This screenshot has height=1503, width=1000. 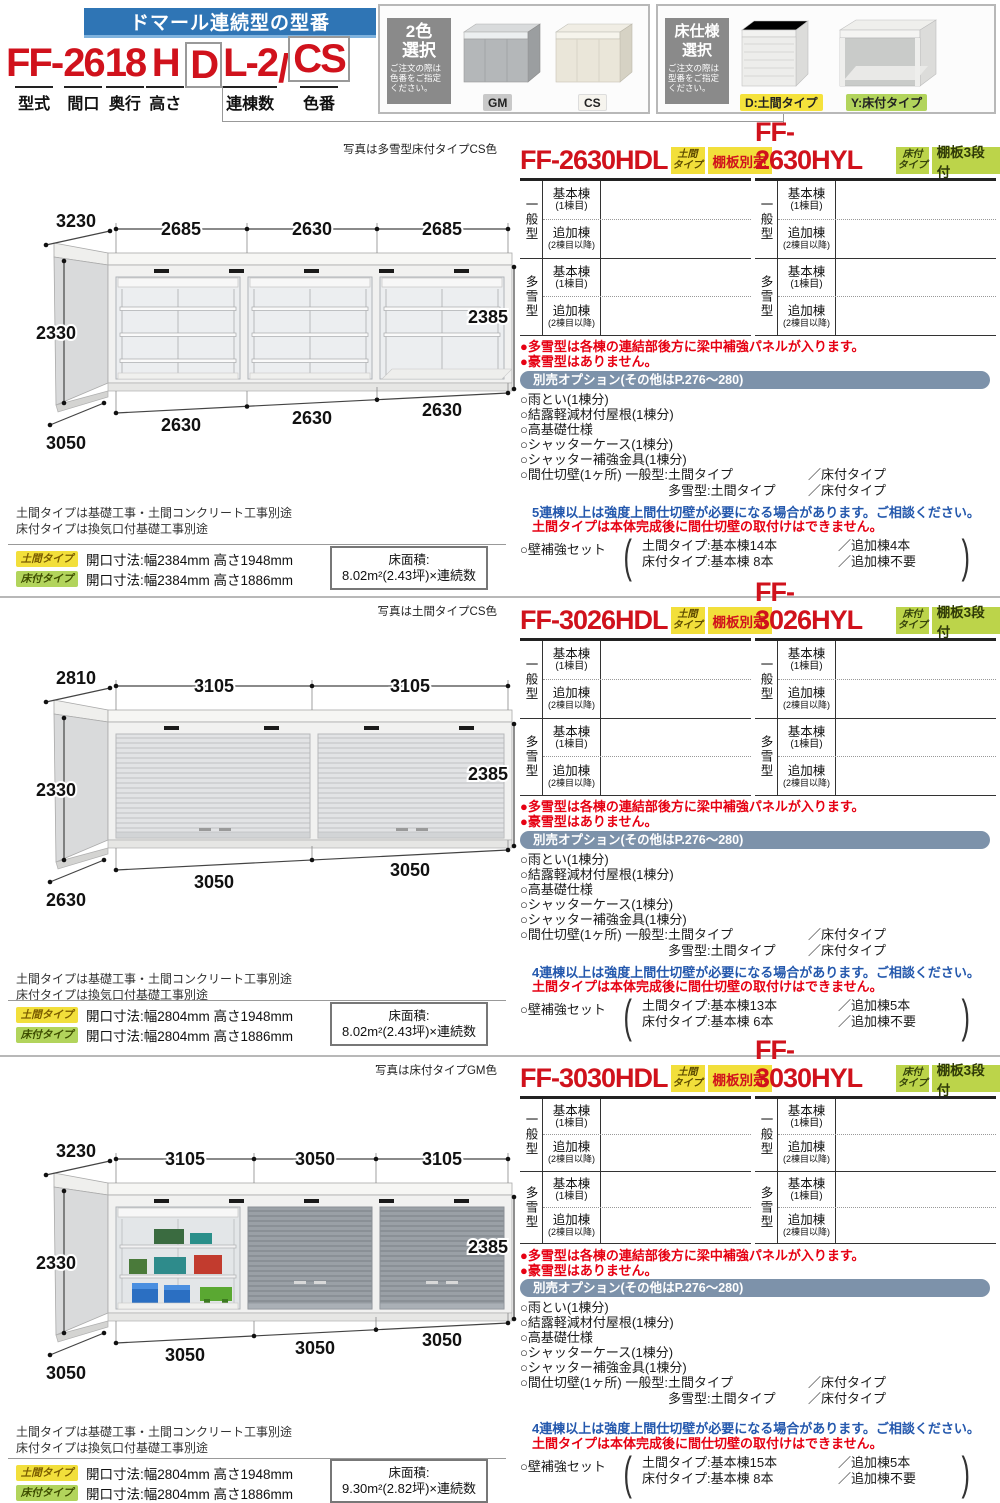 What do you see at coordinates (442, 1340) in the screenshot?
I see `dim-bottom-3: 3050` at bounding box center [442, 1340].